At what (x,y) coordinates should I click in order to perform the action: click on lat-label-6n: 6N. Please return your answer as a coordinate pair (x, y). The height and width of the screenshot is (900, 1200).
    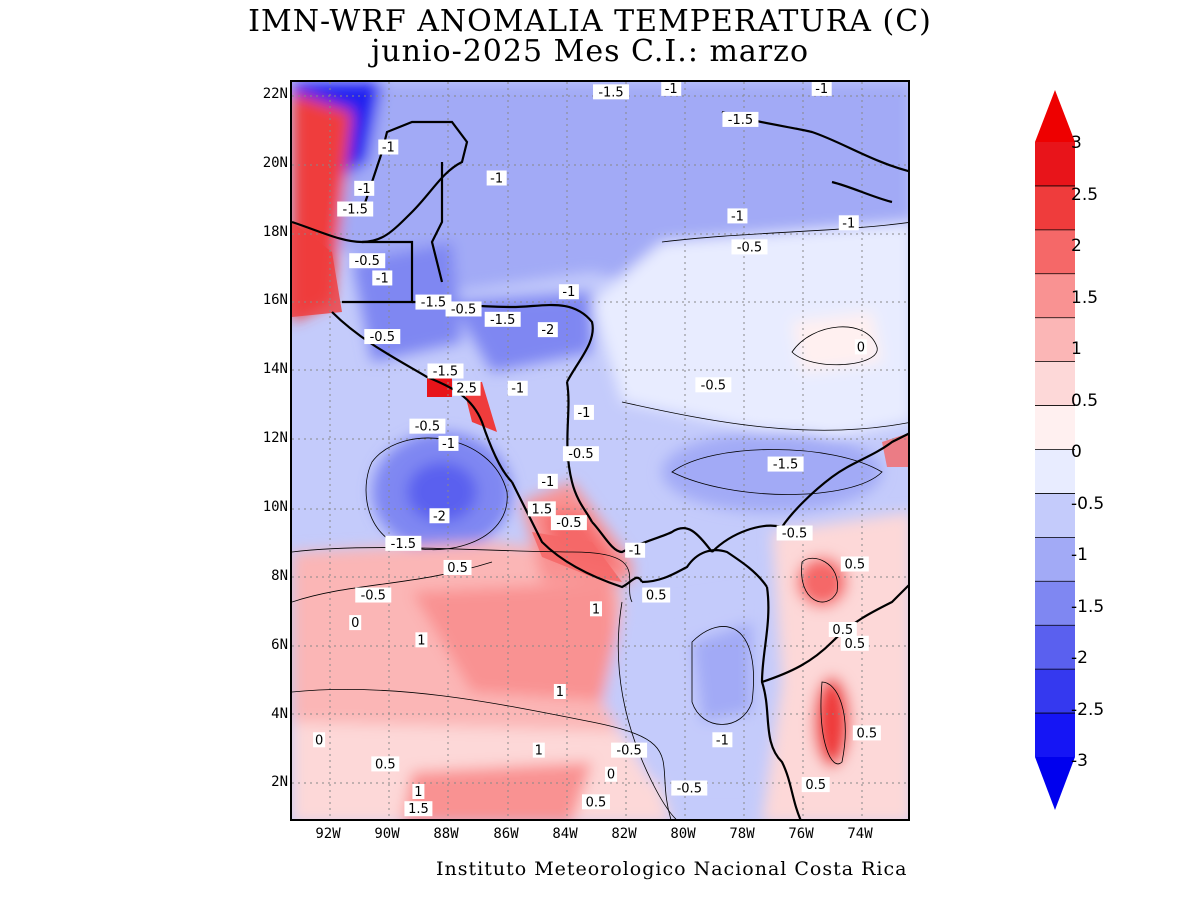
    Looking at the image, I should click on (279, 645).